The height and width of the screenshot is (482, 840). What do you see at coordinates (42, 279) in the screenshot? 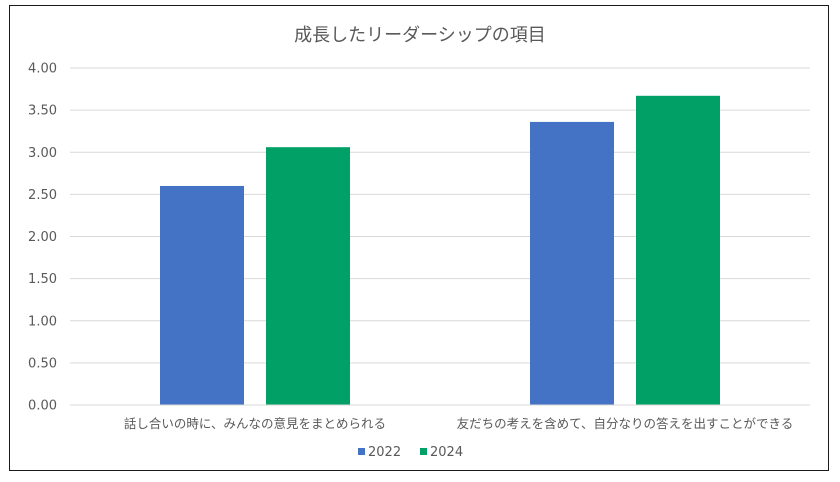
I see `y-tick-label: 1.50` at bounding box center [42, 279].